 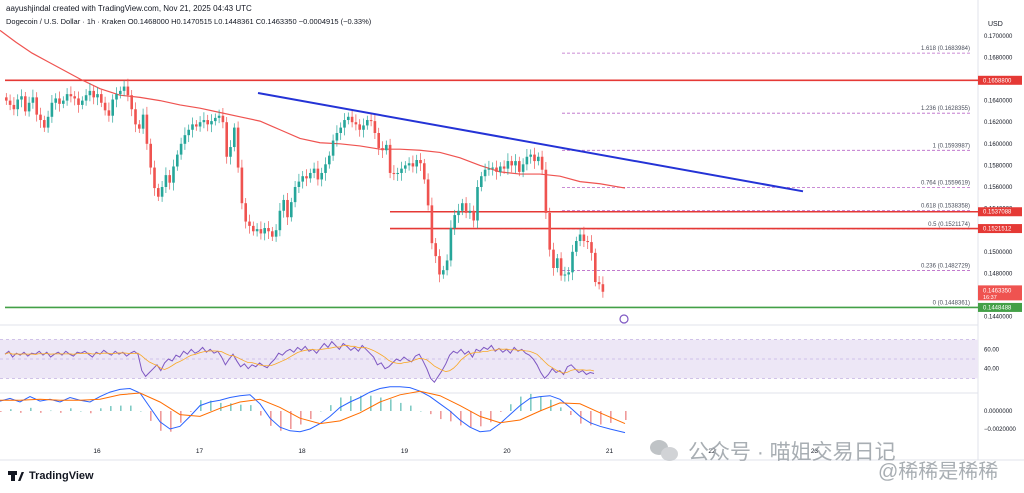 What do you see at coordinates (992, 370) in the screenshot?
I see `rsi-tick-1: 40.00` at bounding box center [992, 370].